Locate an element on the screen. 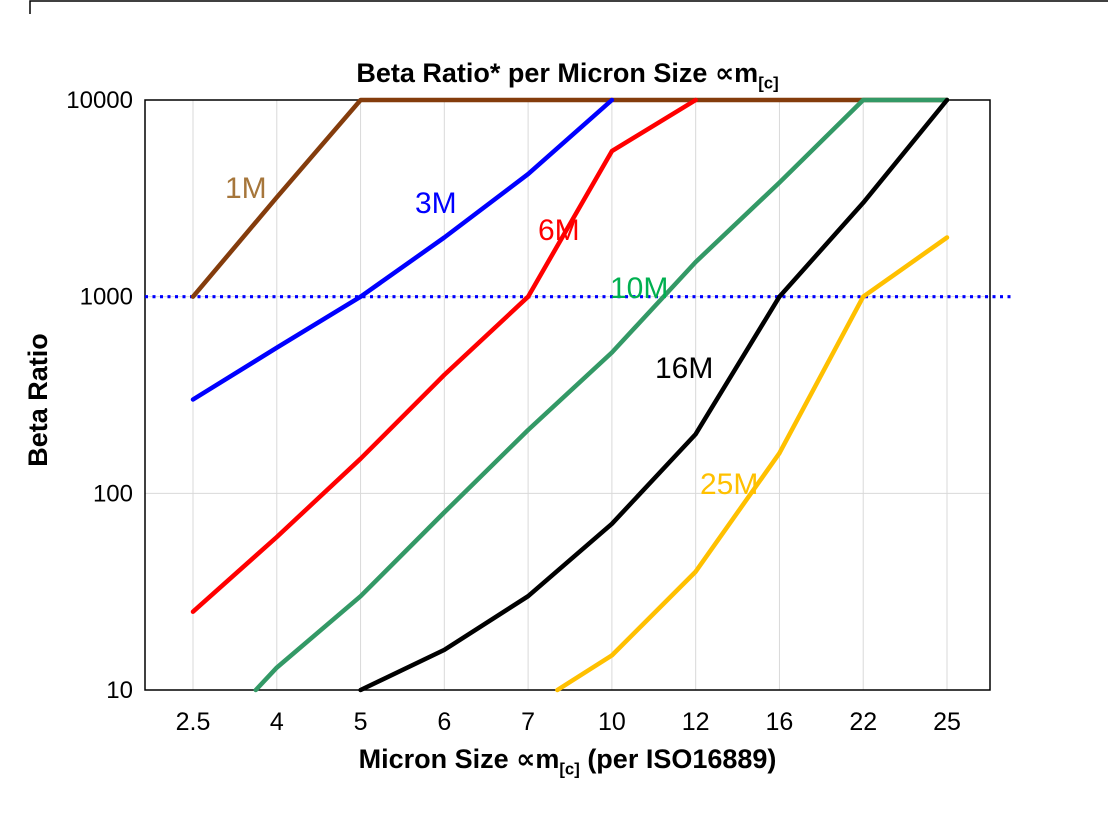 This screenshot has height=816, width=1108. x-axis-title-symbol: ∝m is located at coordinates (538, 759).